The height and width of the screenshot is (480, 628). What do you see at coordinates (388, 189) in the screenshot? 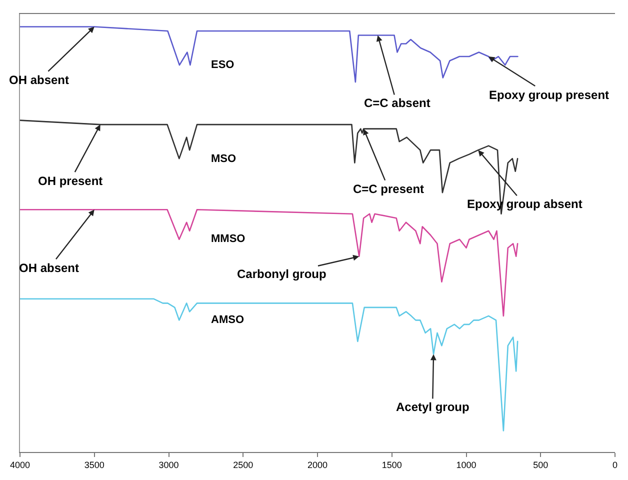
I see `annotation: C=C present` at bounding box center [388, 189].